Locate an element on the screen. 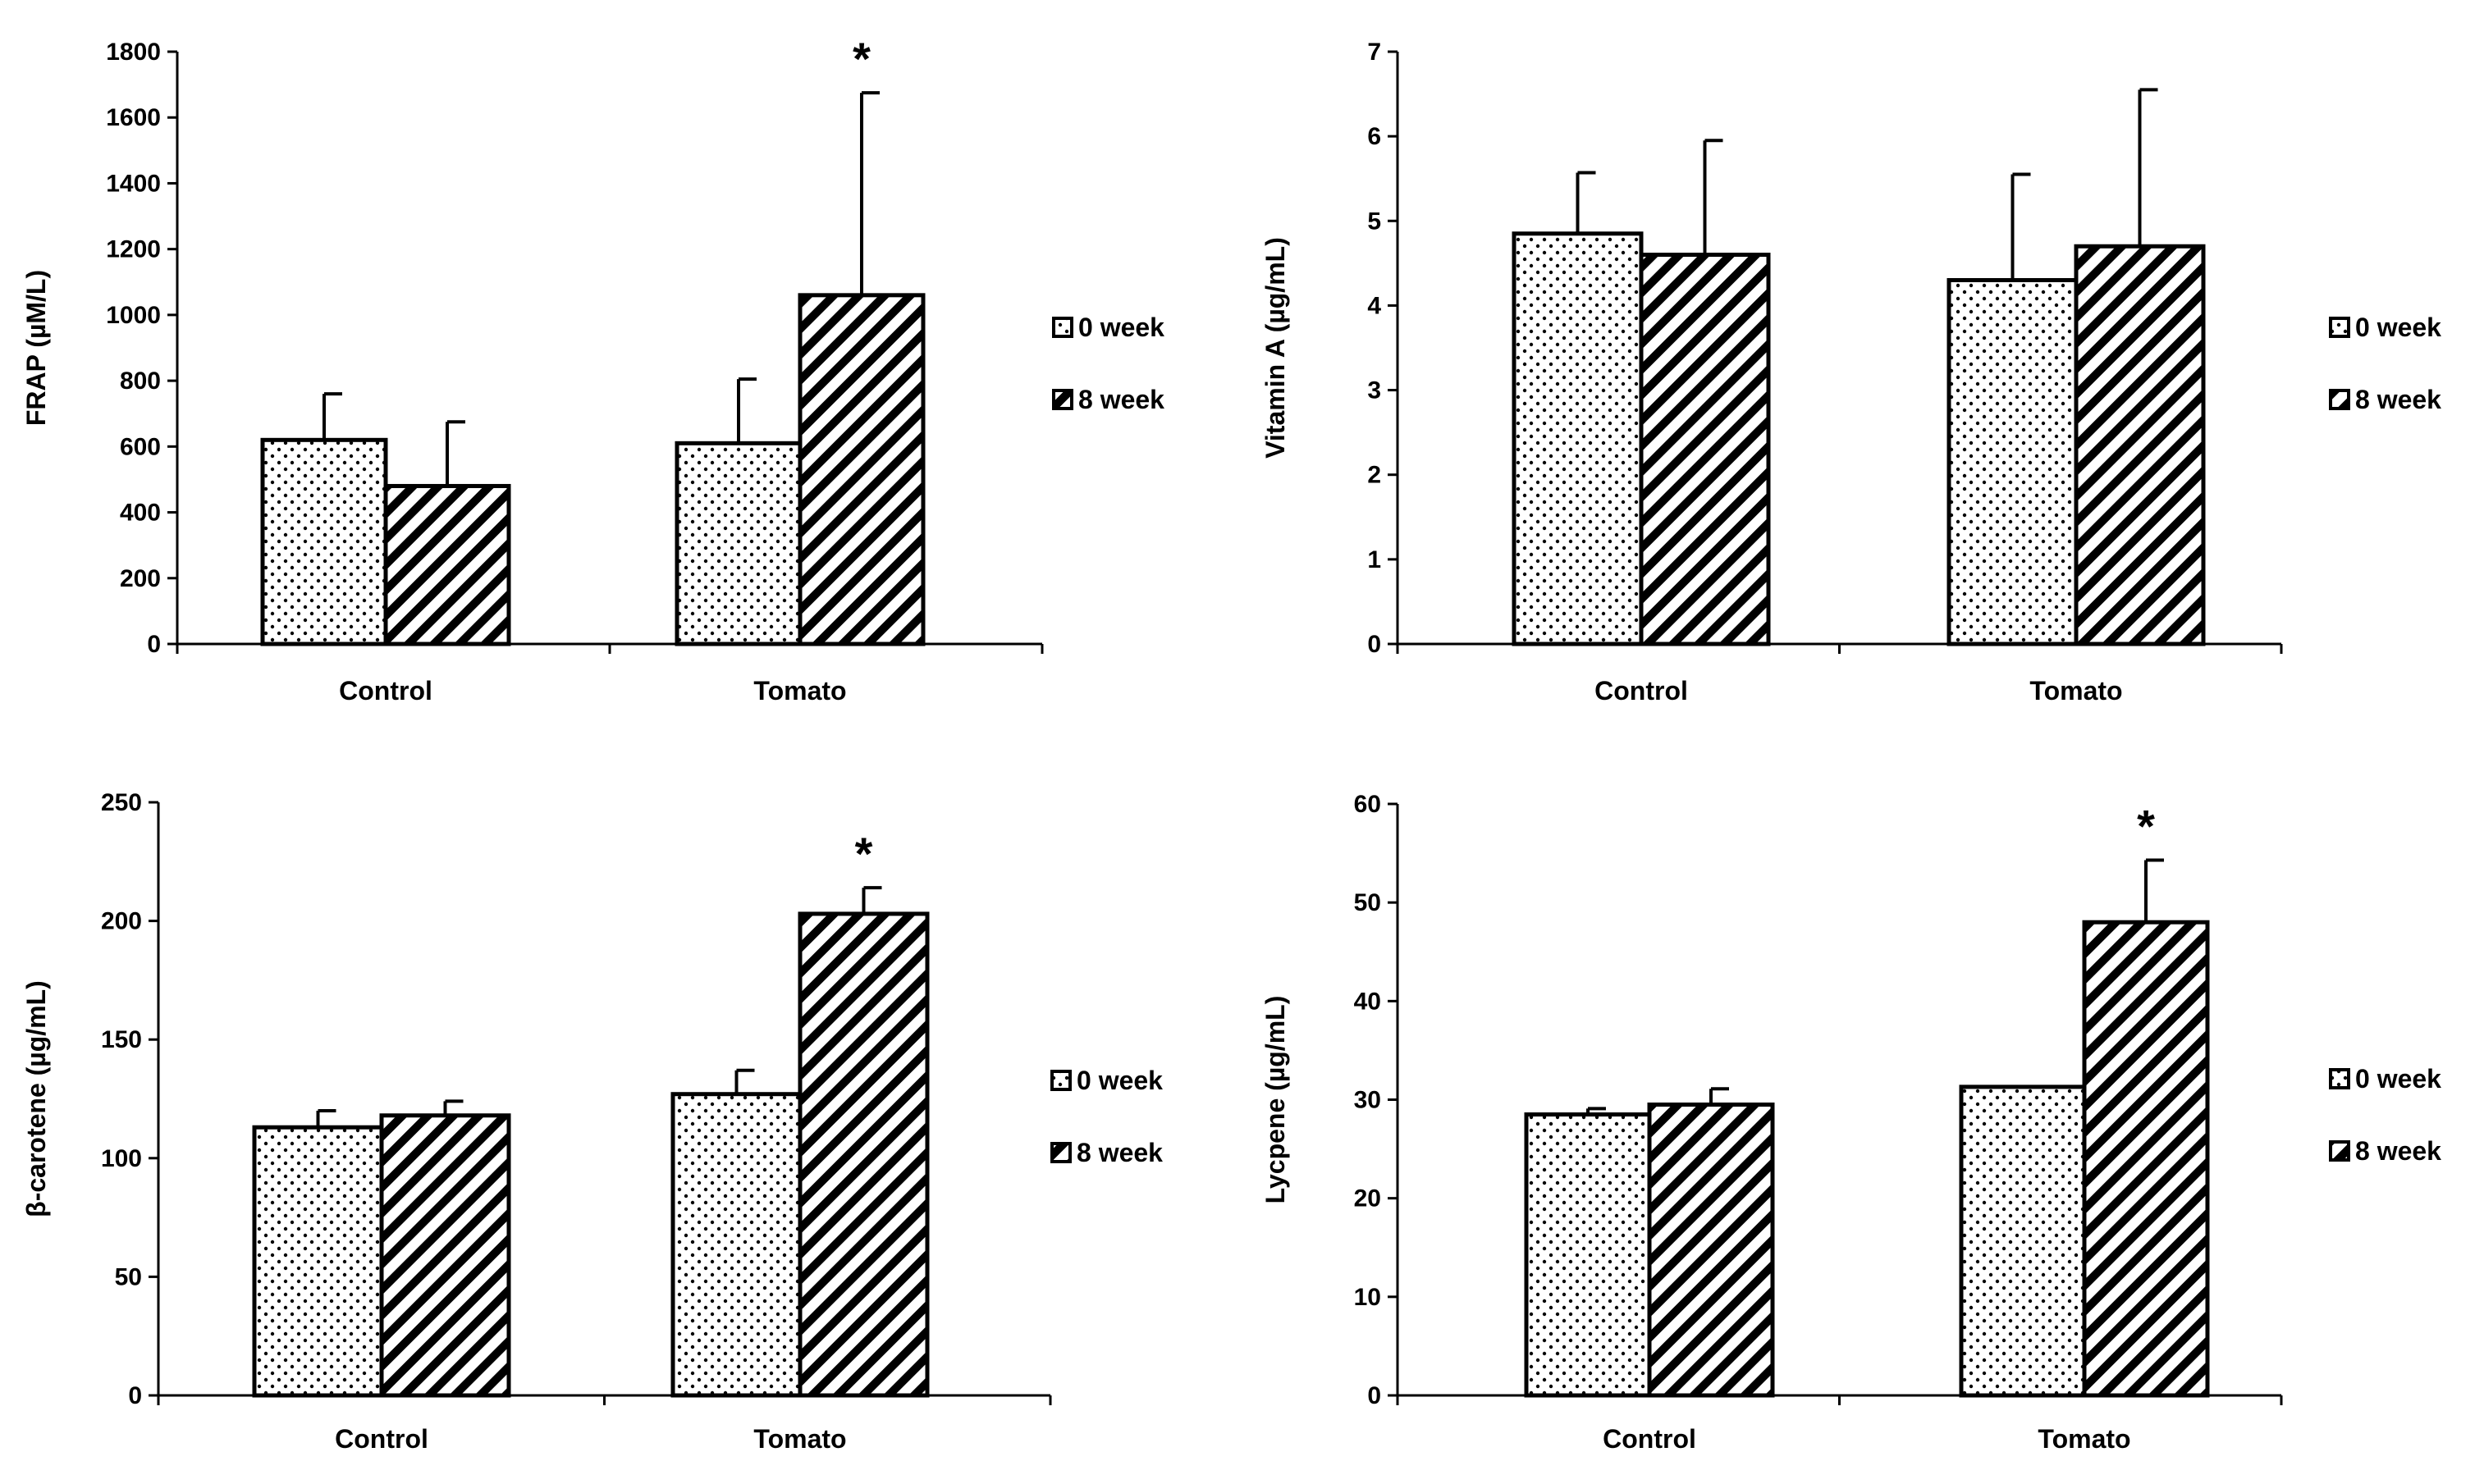  y-tick-label: 40 is located at coordinates (1367, 1001).